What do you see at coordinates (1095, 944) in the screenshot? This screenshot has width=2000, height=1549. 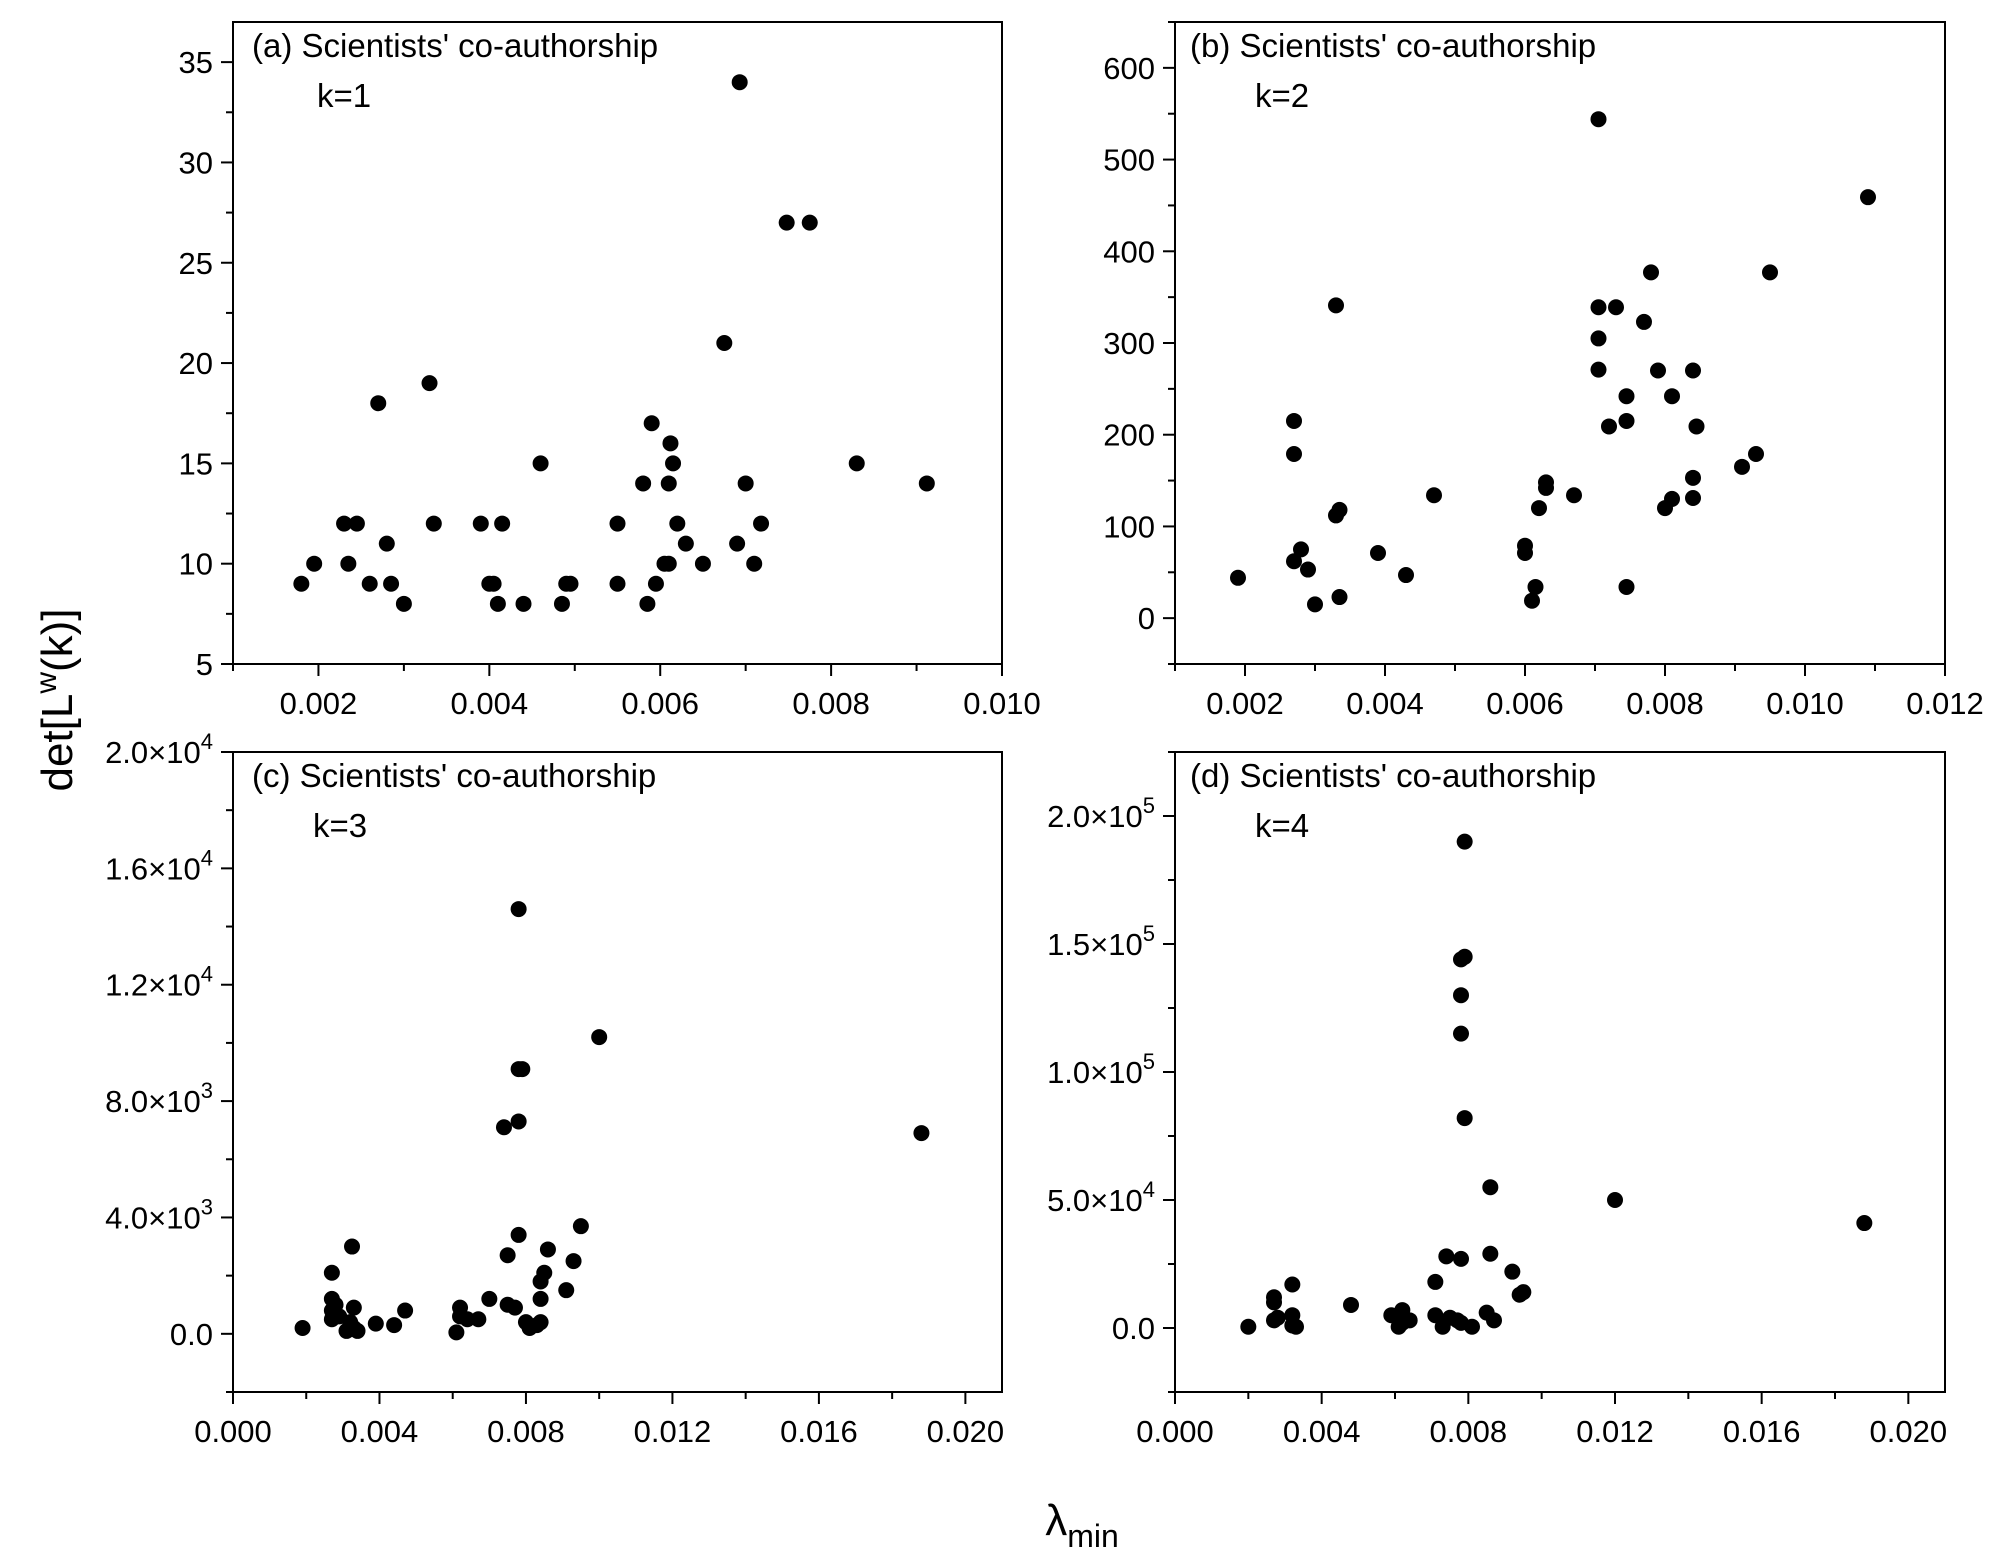 I see `y-tick-mantissa: 1.5×10` at bounding box center [1095, 944].